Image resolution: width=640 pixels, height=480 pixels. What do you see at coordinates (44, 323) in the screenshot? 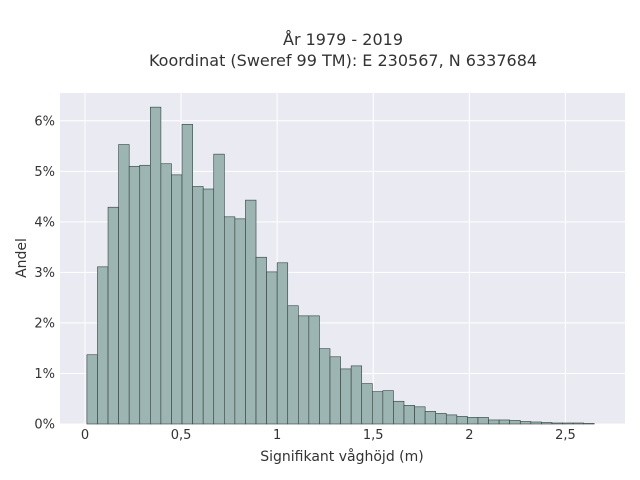
I see `y-tick-label: 2%` at bounding box center [44, 323].